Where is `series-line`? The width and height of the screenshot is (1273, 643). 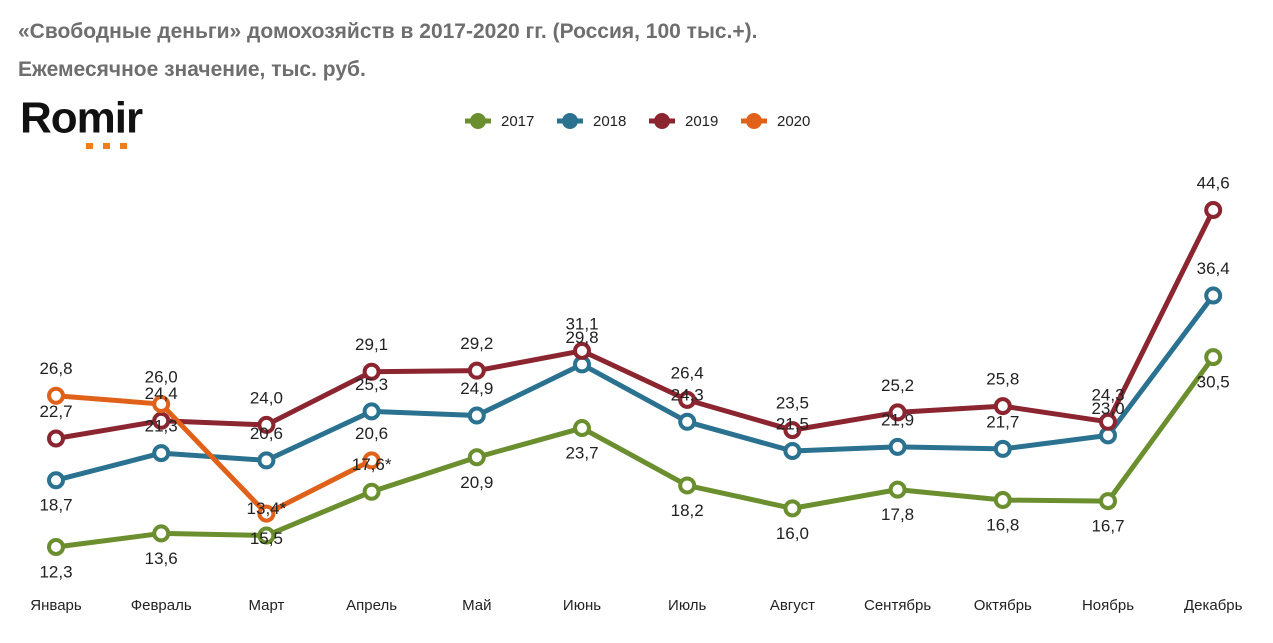
series-line is located at coordinates (214, 455).